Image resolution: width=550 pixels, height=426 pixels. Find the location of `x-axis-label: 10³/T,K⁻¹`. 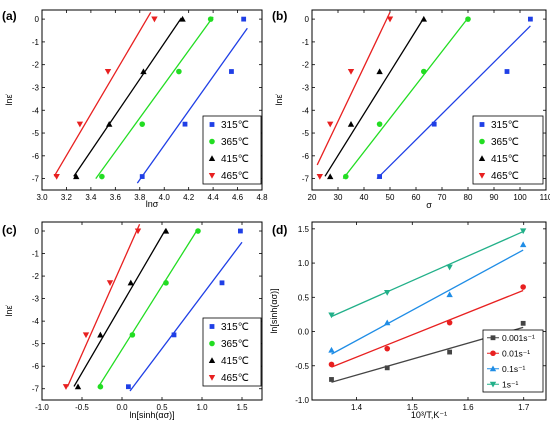

x-axis-label: 10³/T,K⁻¹ is located at coordinates (429, 415).